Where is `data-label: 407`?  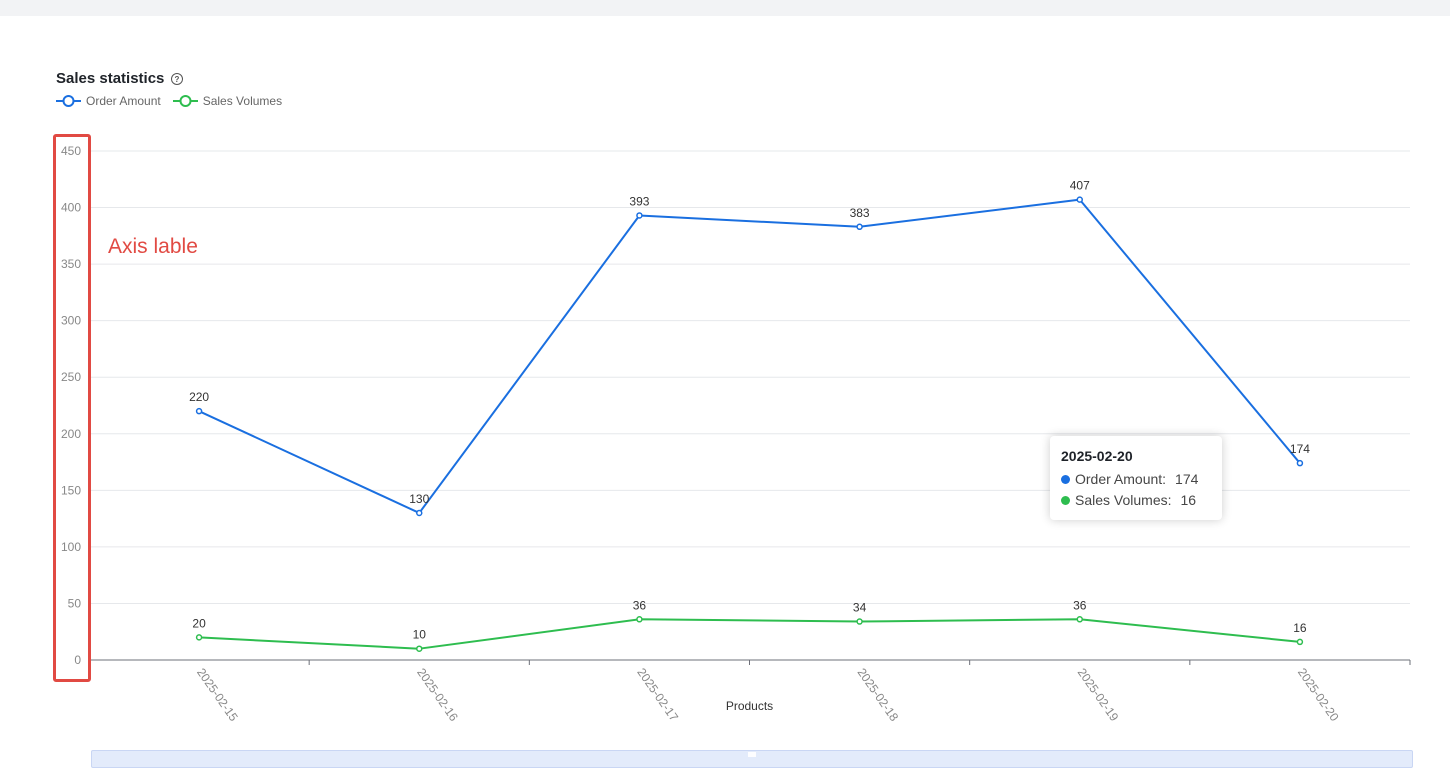
data-label: 407 is located at coordinates (1080, 186).